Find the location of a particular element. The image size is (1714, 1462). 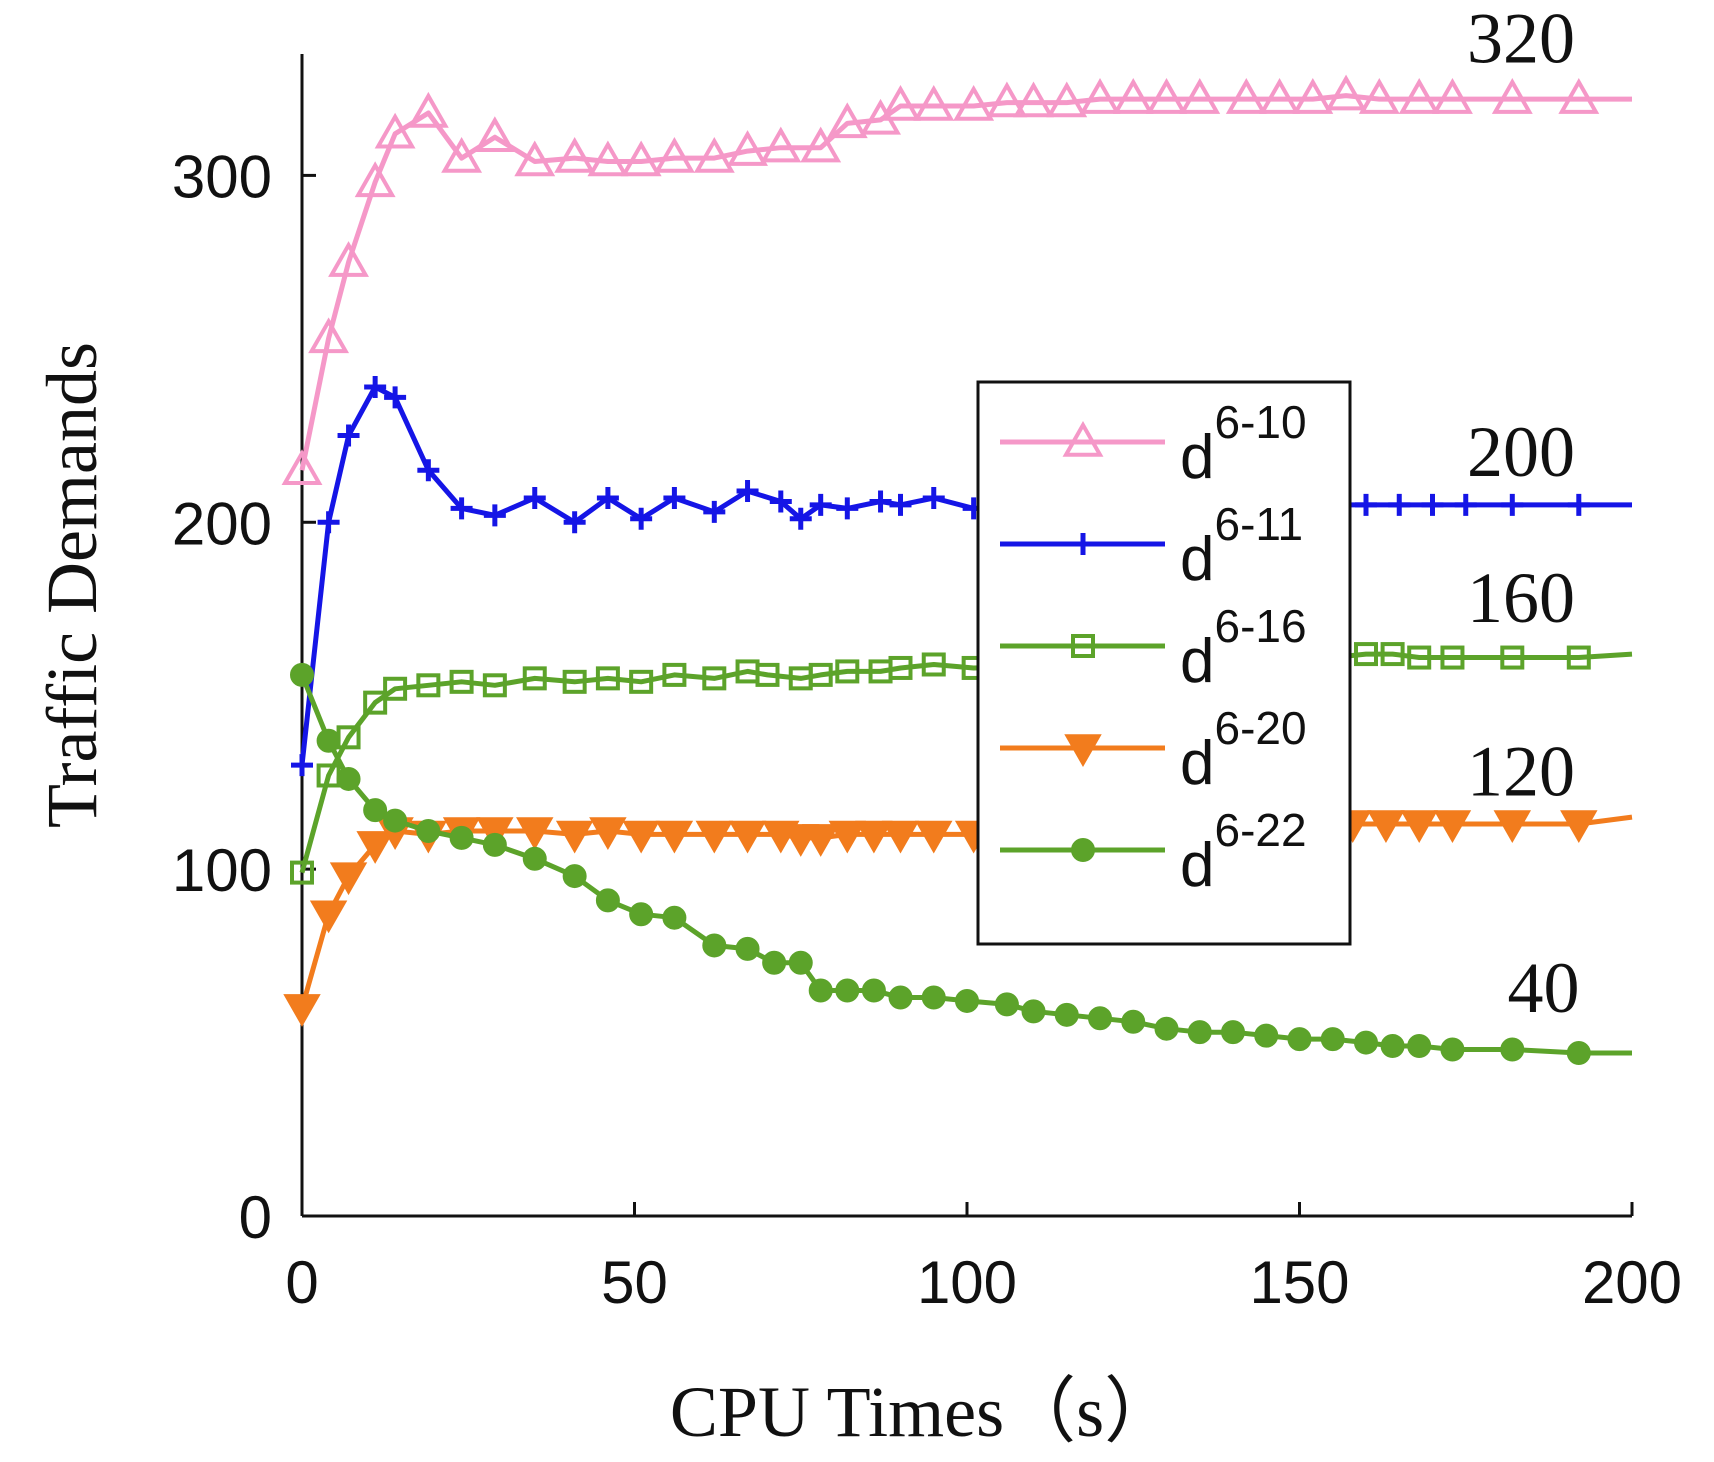

x-tick-label: 0 is located at coordinates (301, 1282).